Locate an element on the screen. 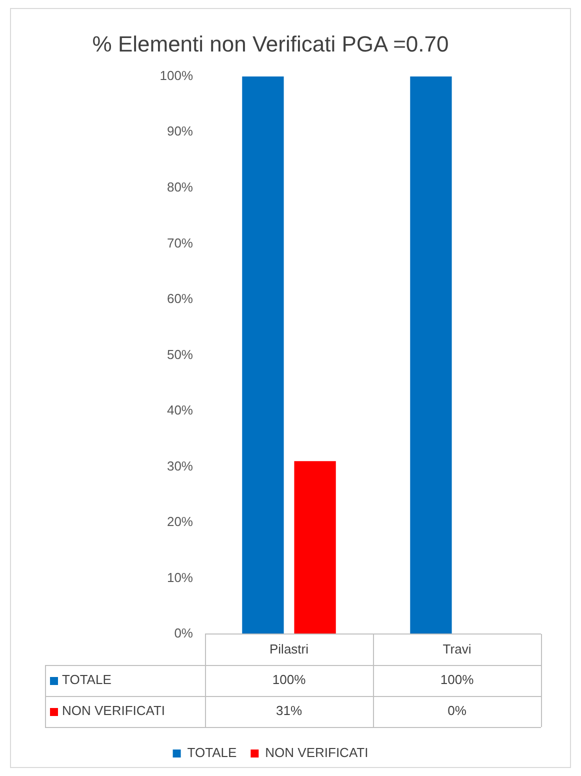 The width and height of the screenshot is (581, 776). x-tick-label: Travi is located at coordinates (457, 648).